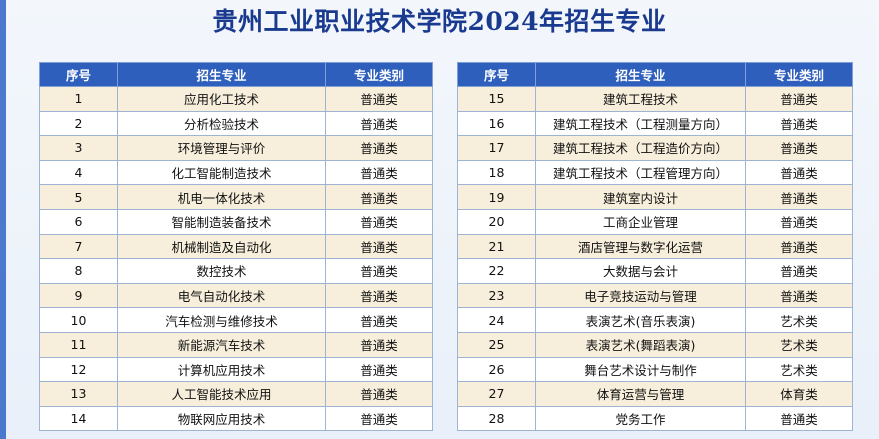 This screenshot has height=439, width=879. Describe the element at coordinates (78, 246) in the screenshot. I see `row-index: 7` at that location.